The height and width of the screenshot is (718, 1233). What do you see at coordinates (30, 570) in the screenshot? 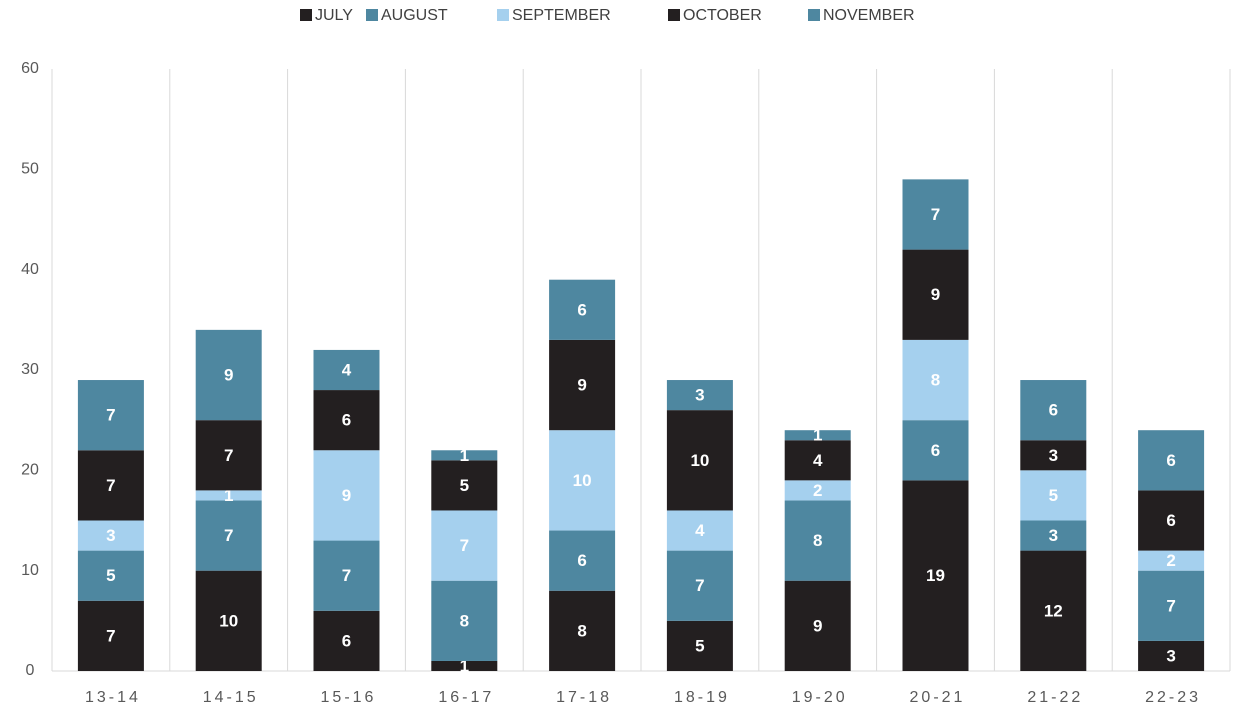
I see `y-tick-label: 10` at bounding box center [30, 570].